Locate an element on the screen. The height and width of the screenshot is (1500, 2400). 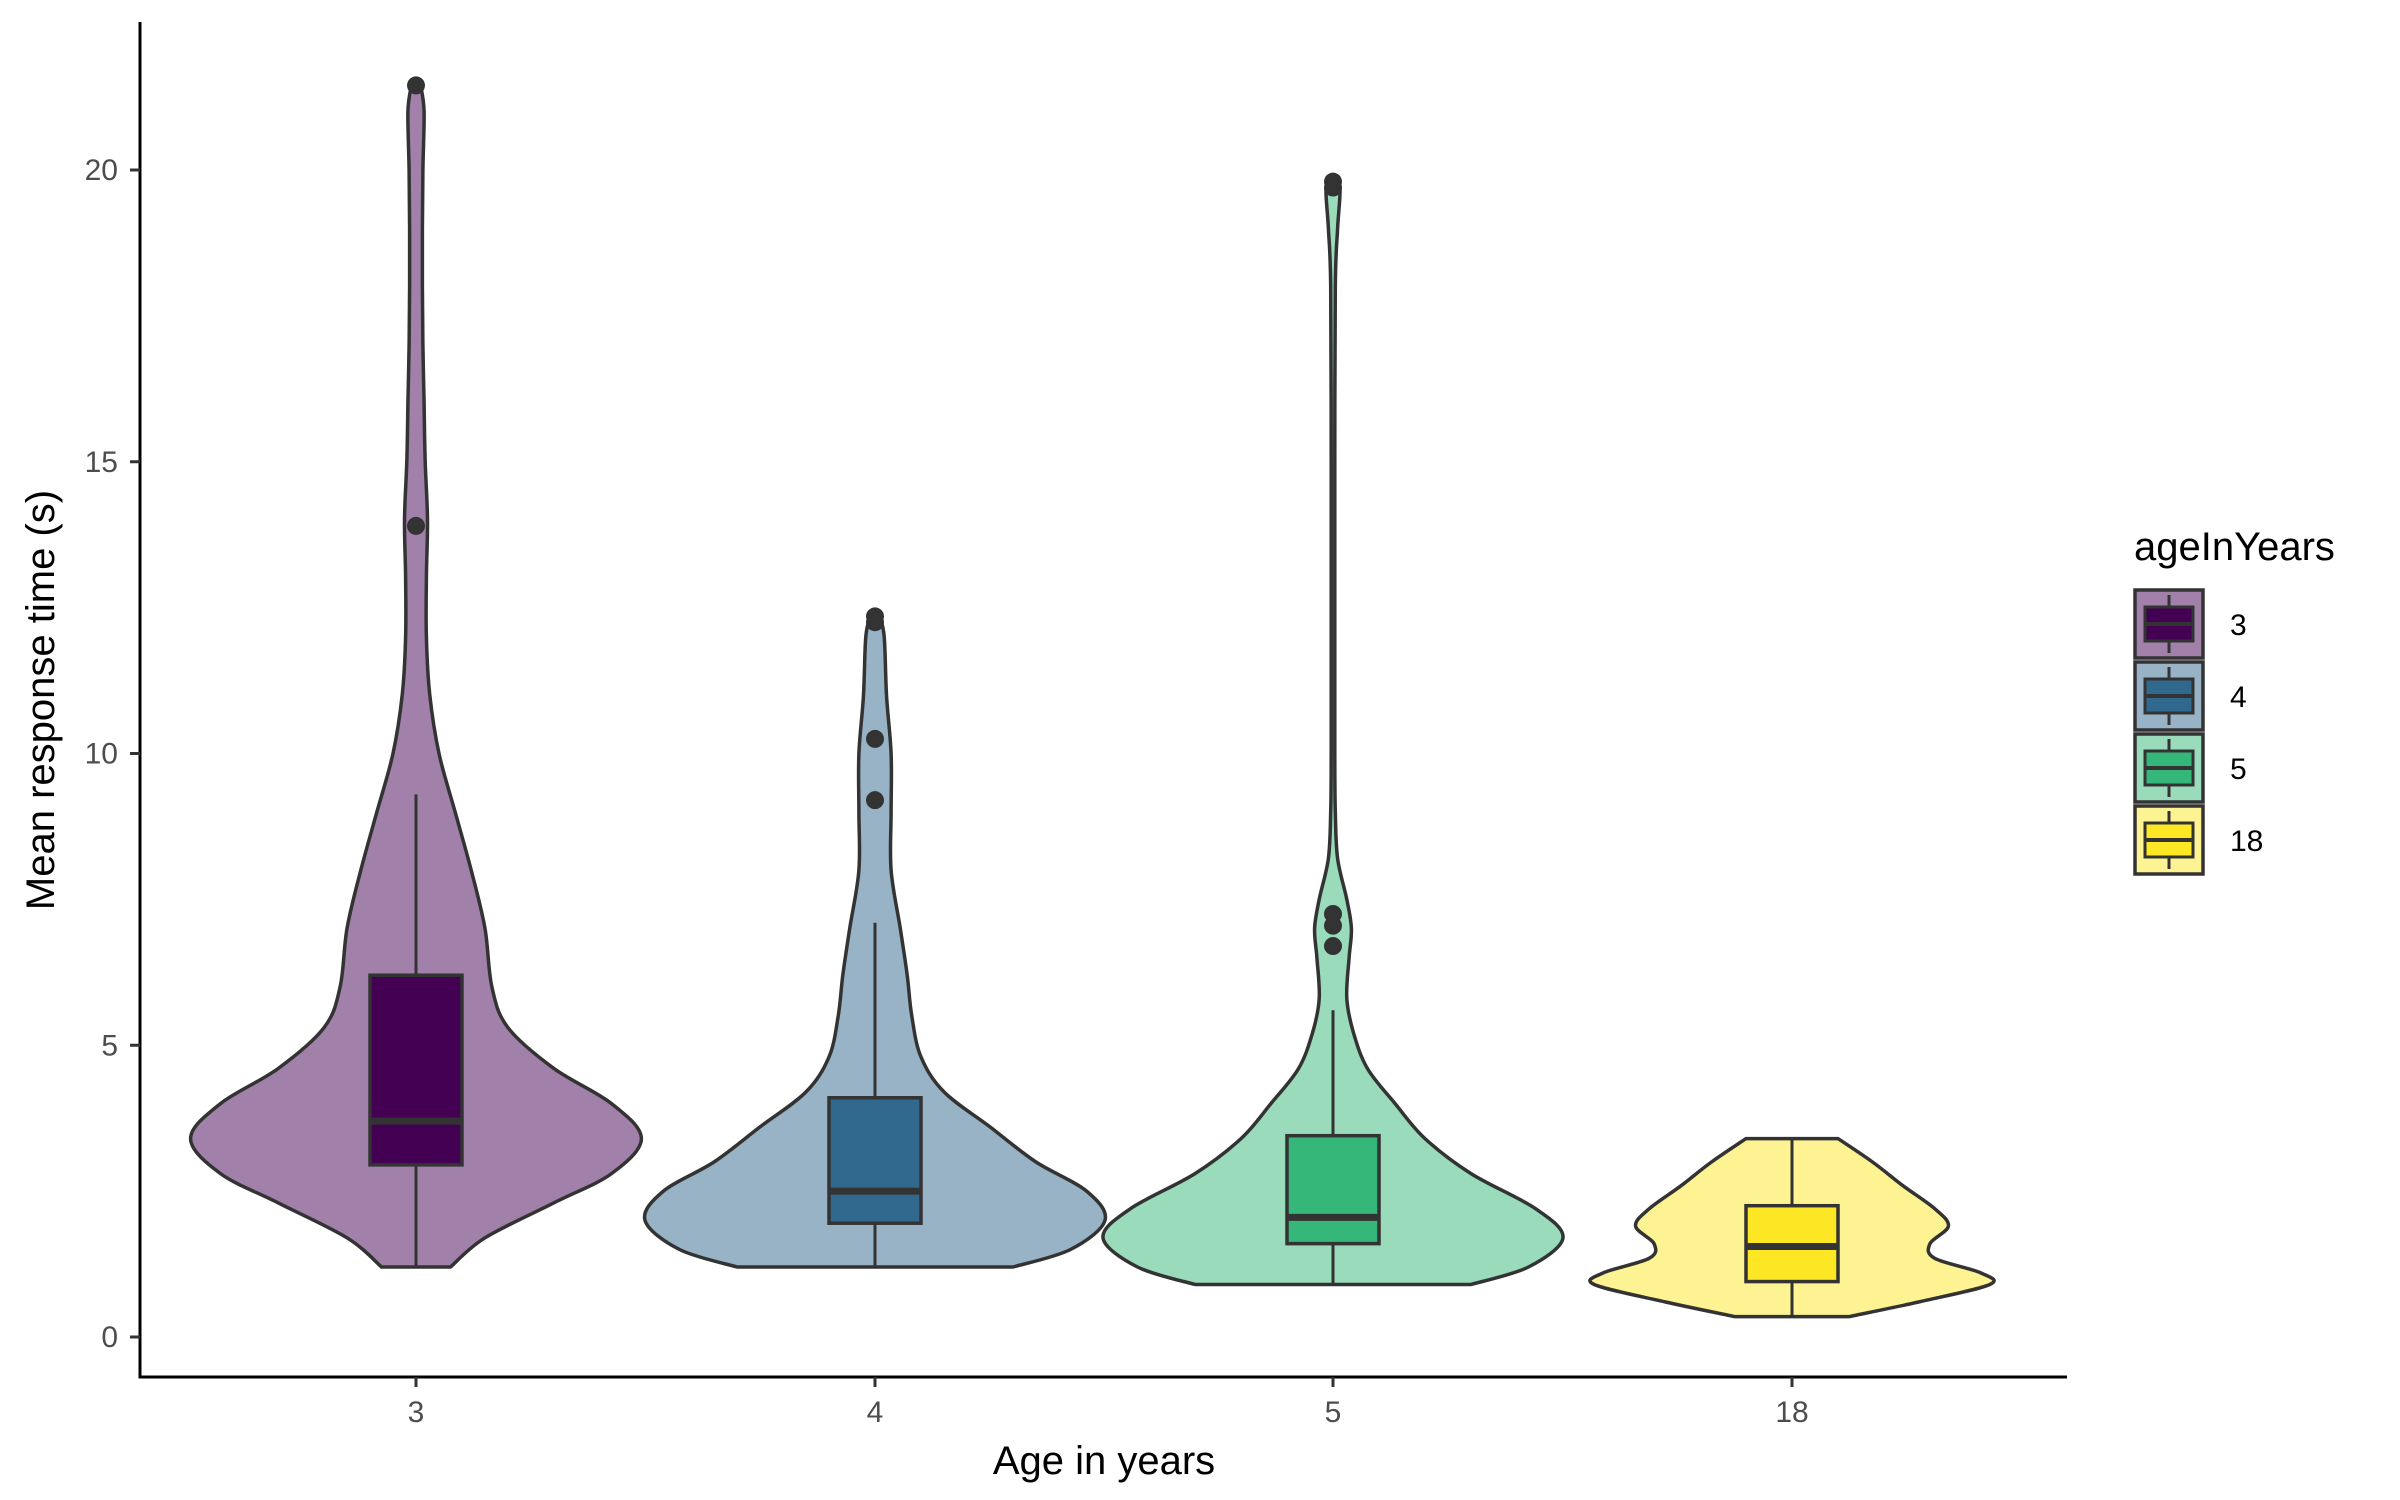
legend-key-5: 5 is located at coordinates (2190, 768).